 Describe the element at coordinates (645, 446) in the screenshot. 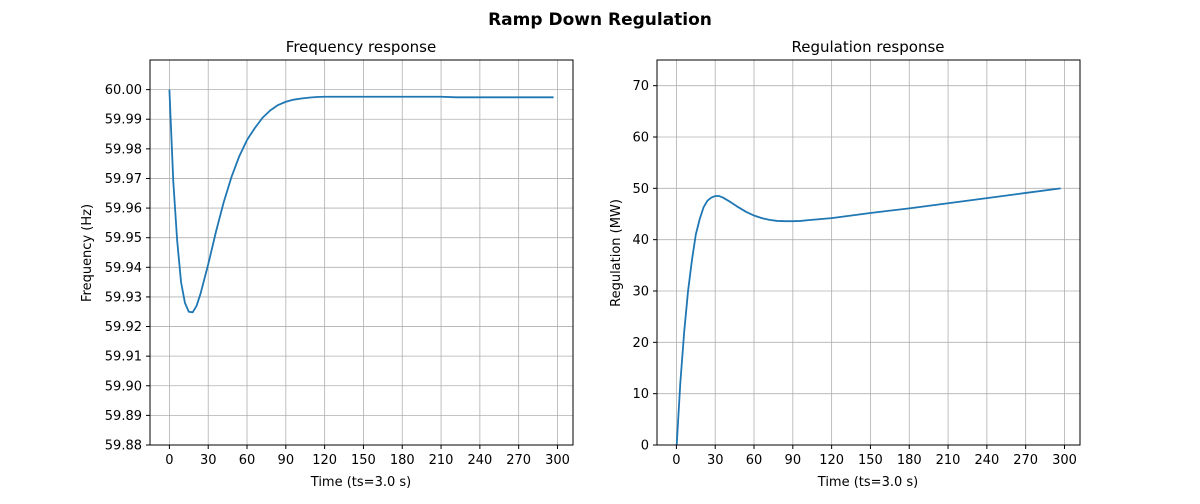

I see `y-tick-label: 0` at that location.